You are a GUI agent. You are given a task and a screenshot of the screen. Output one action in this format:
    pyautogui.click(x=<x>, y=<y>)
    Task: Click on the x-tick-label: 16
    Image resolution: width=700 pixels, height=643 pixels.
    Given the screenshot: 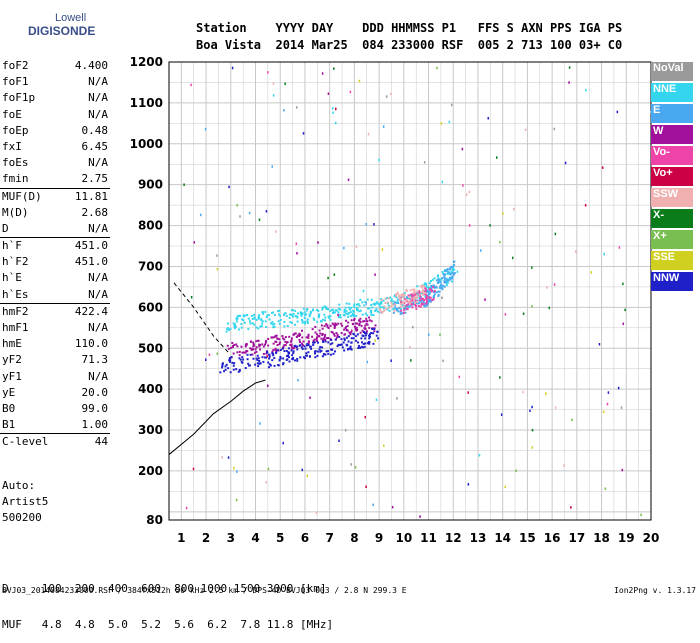 What is the action you would take?
    pyautogui.click(x=552, y=538)
    